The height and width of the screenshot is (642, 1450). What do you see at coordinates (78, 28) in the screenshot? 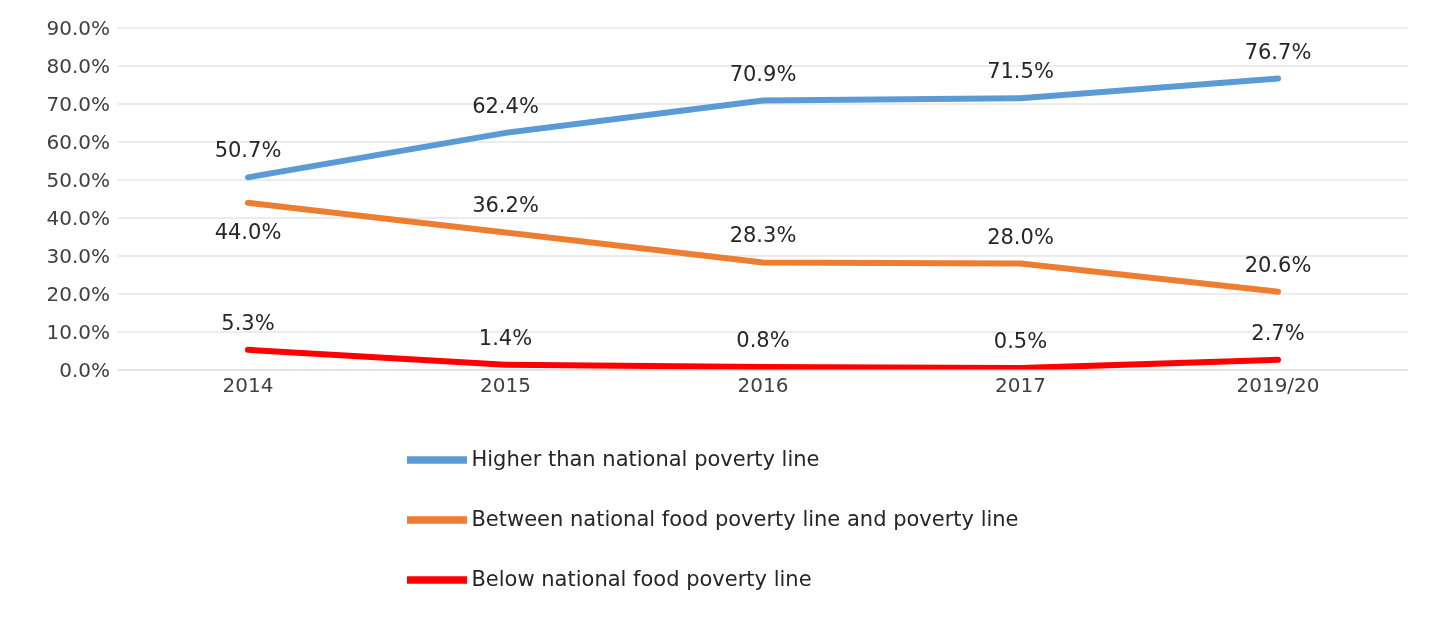
I see `y-tick-label: 90.0%` at bounding box center [78, 28].